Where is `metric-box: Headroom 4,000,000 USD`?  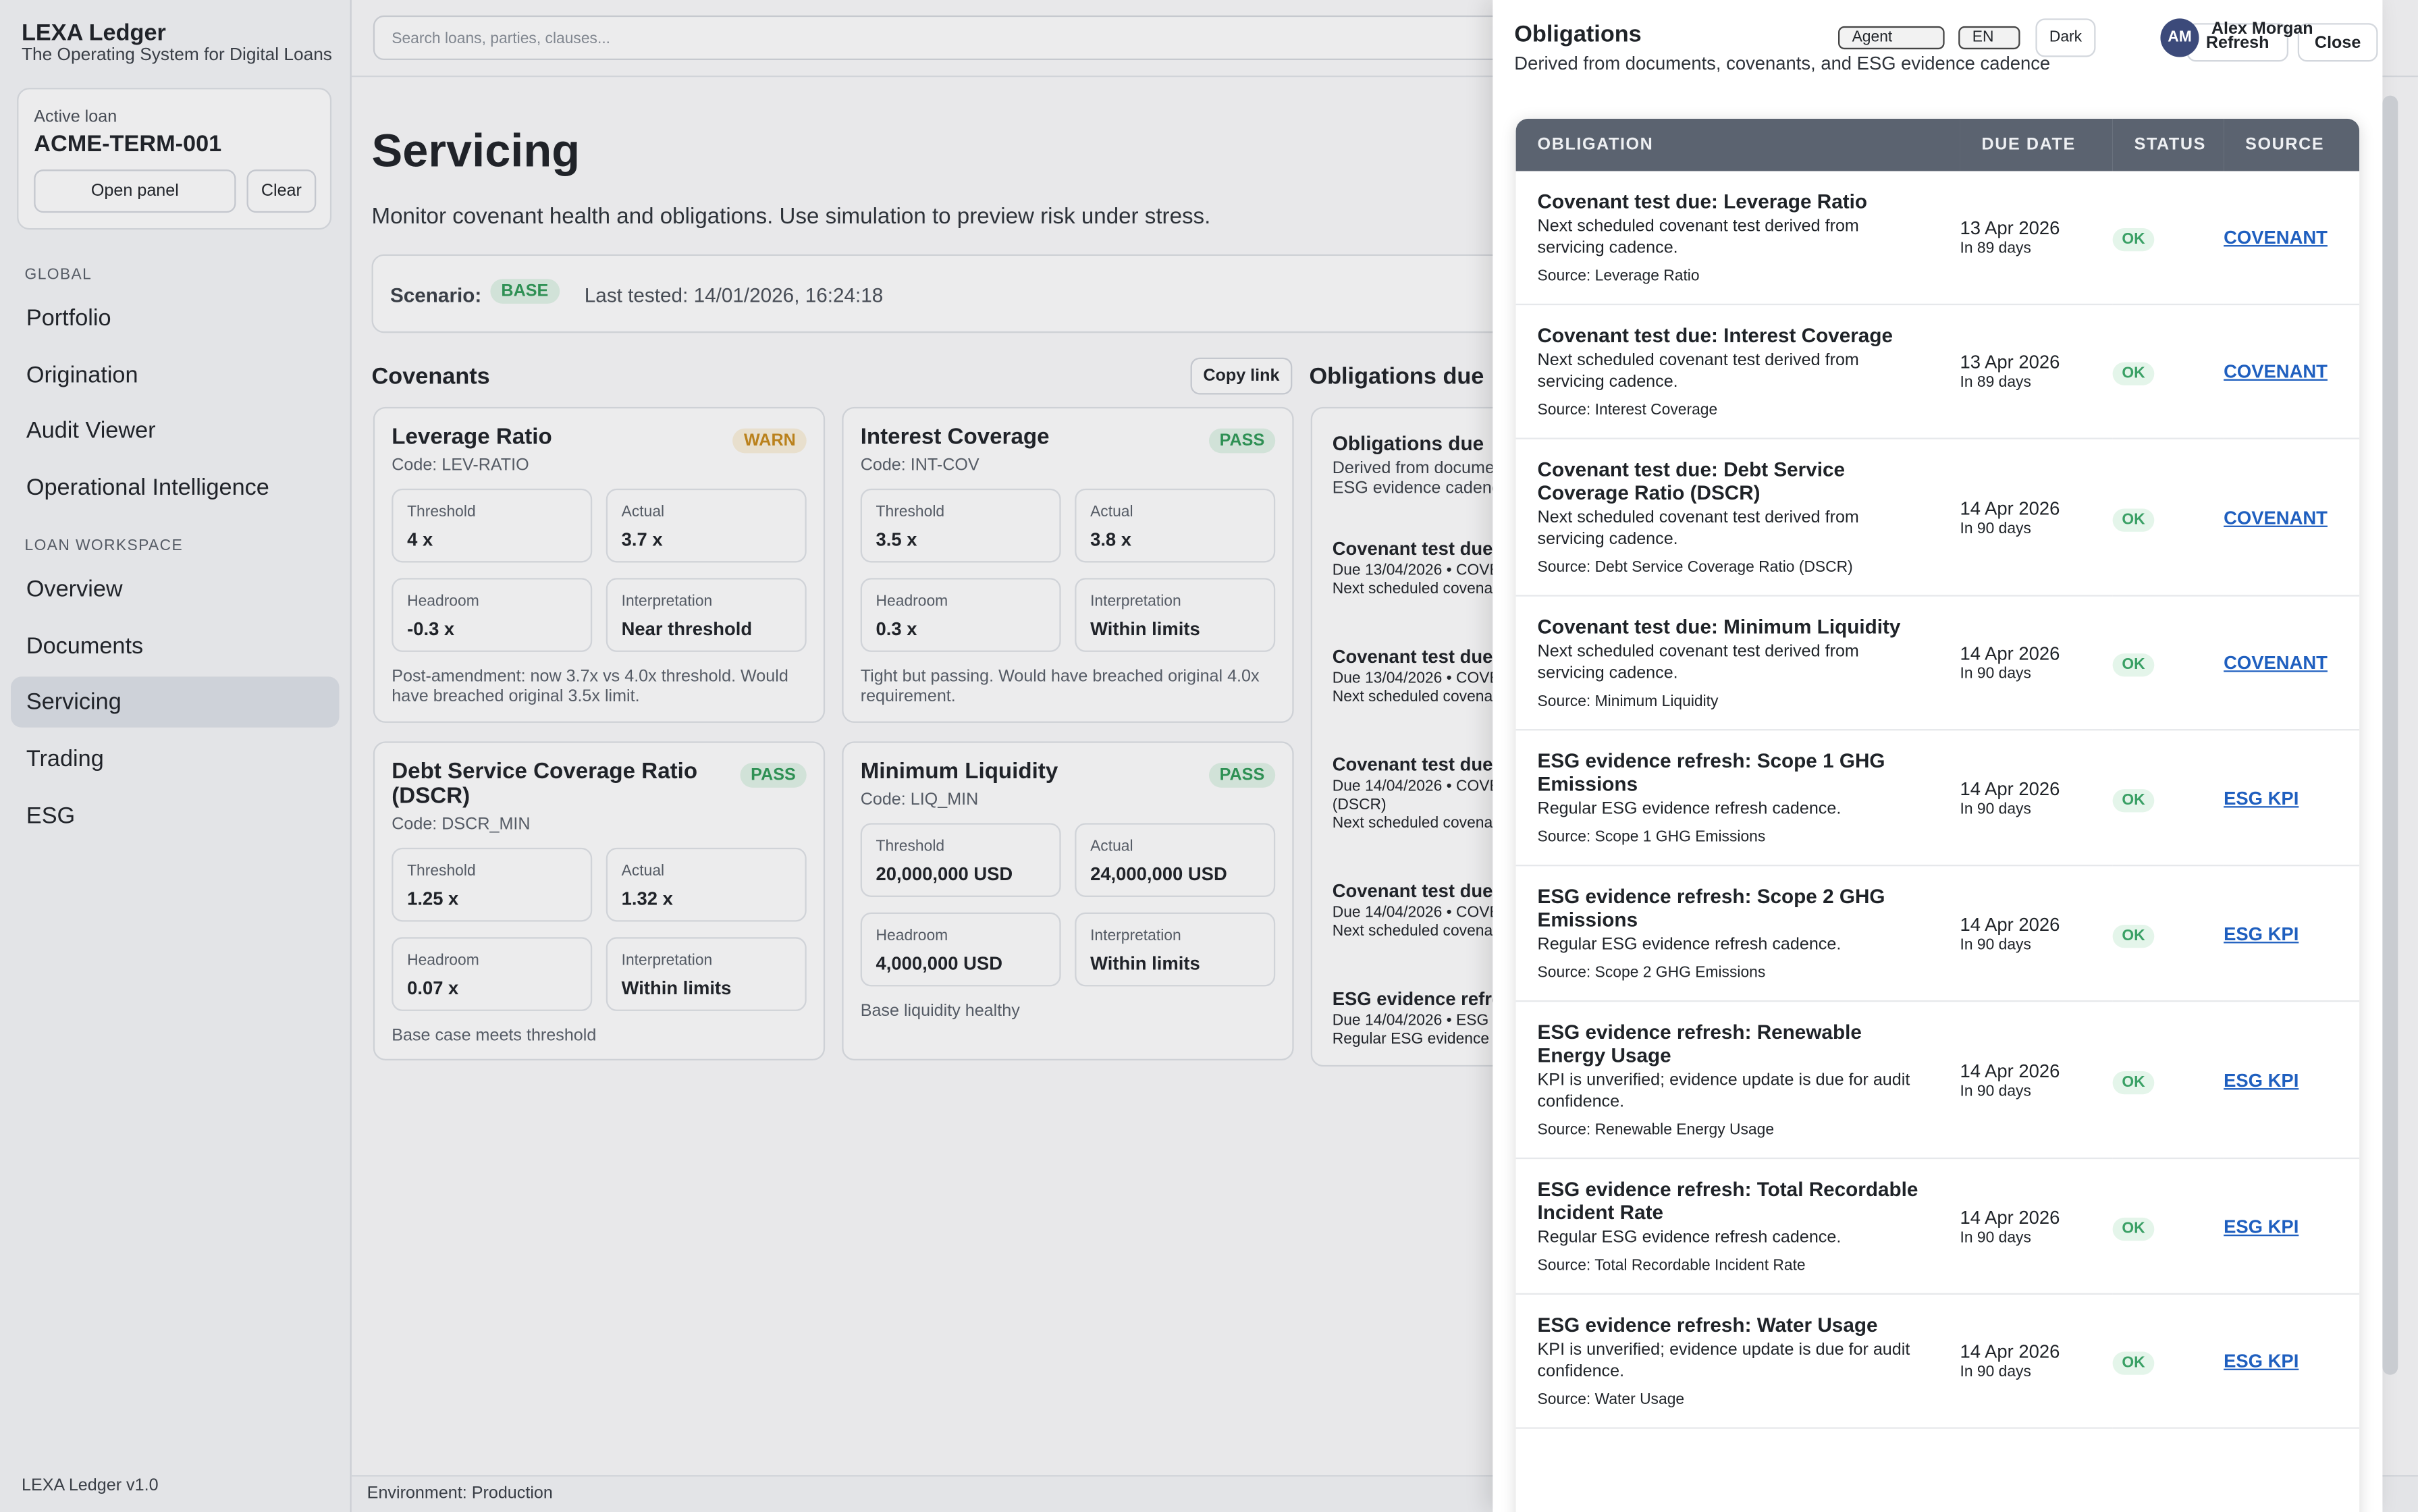 metric-box: Headroom 4,000,000 USD is located at coordinates (960, 949).